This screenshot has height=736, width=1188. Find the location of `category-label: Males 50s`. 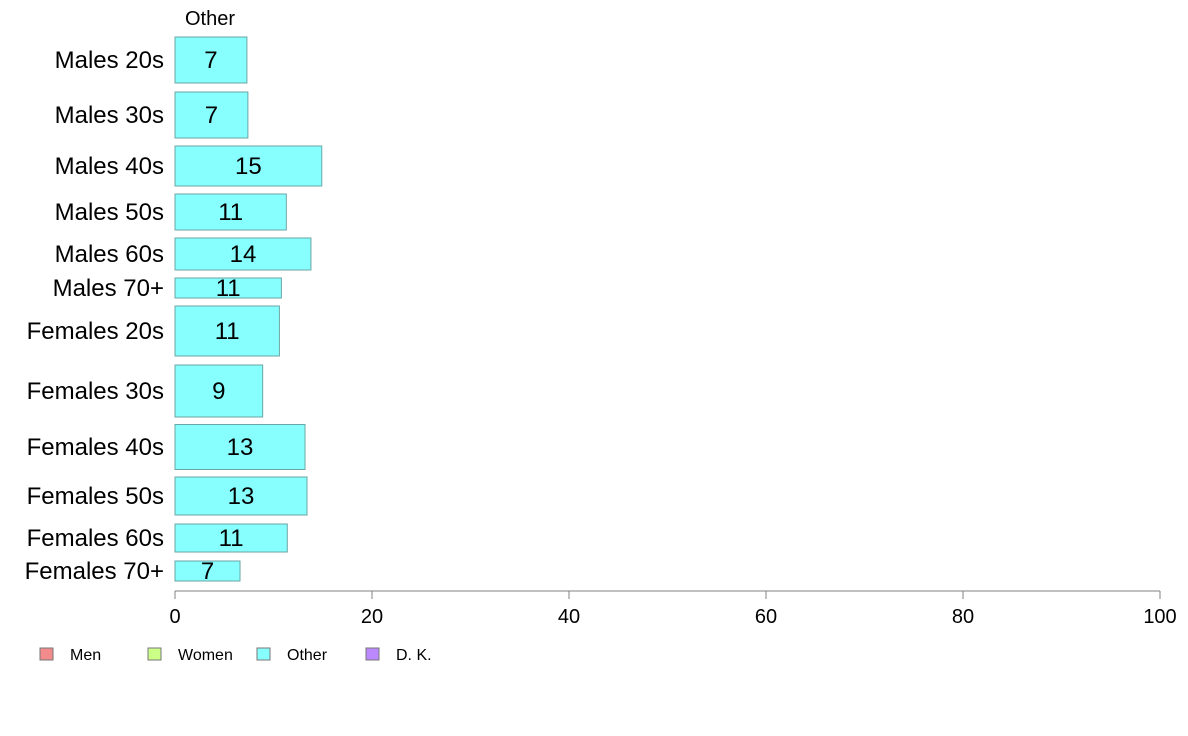

category-label: Males 50s is located at coordinates (109, 212).